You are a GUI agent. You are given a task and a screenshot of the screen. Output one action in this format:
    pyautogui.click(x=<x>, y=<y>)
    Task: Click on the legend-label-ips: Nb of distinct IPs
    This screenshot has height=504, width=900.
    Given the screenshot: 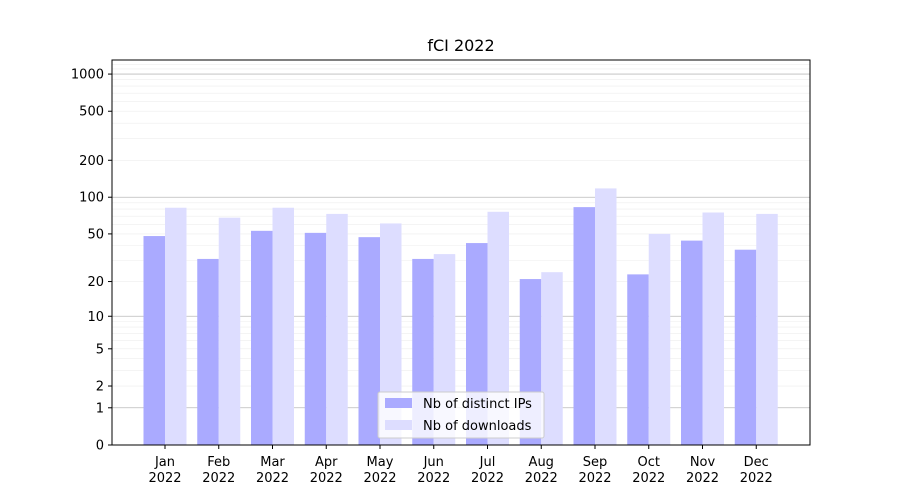 What is the action you would take?
    pyautogui.click(x=477, y=404)
    